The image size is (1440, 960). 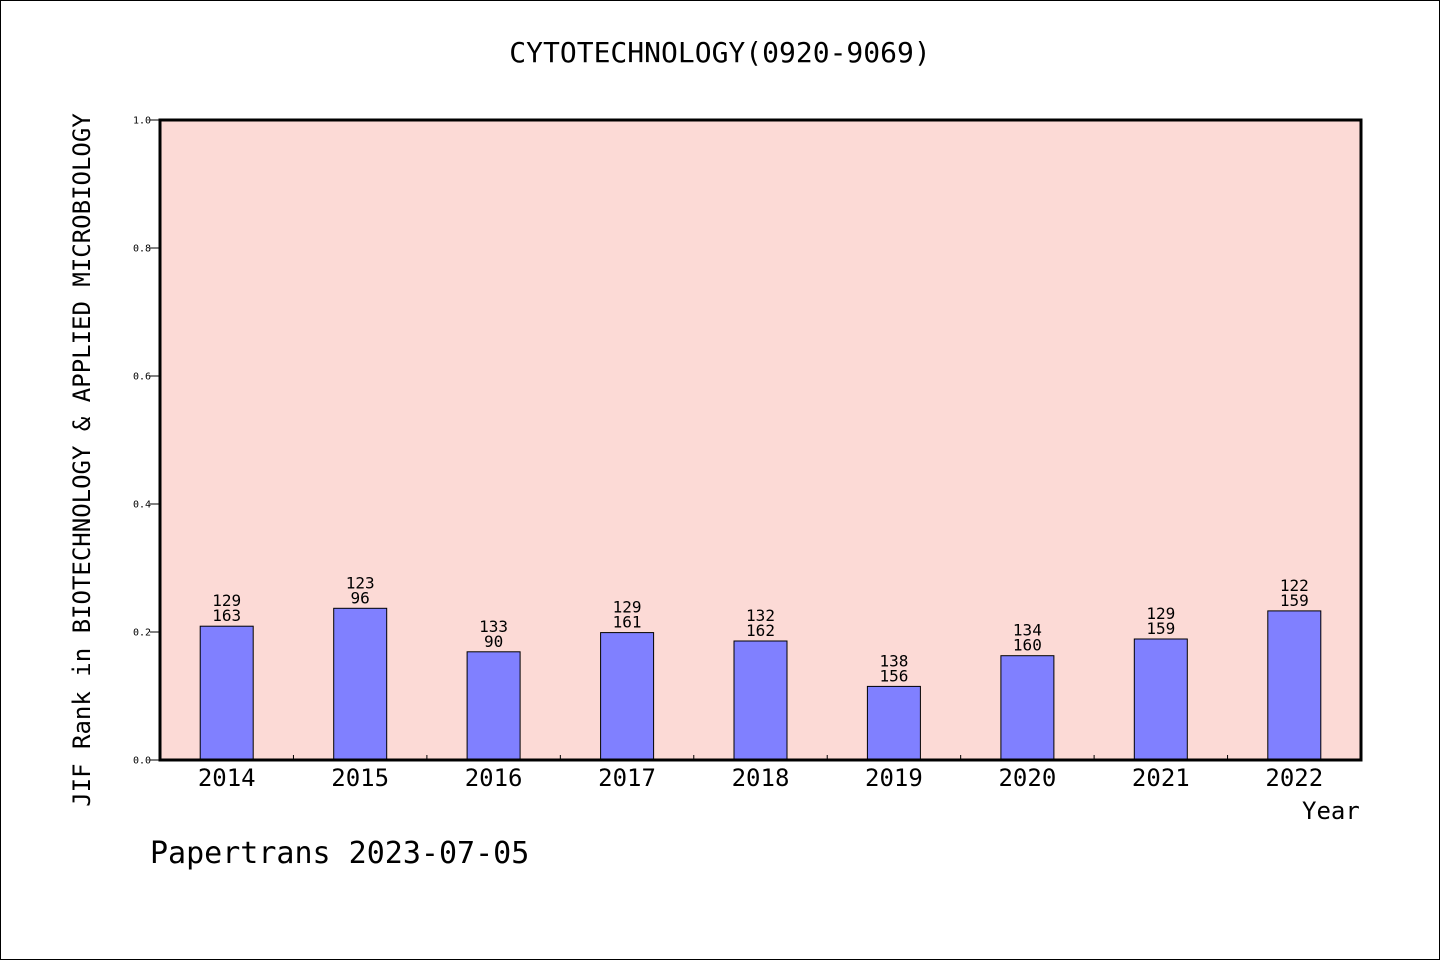 I want to click on y-tick-label: 0.0, so click(x=142, y=761).